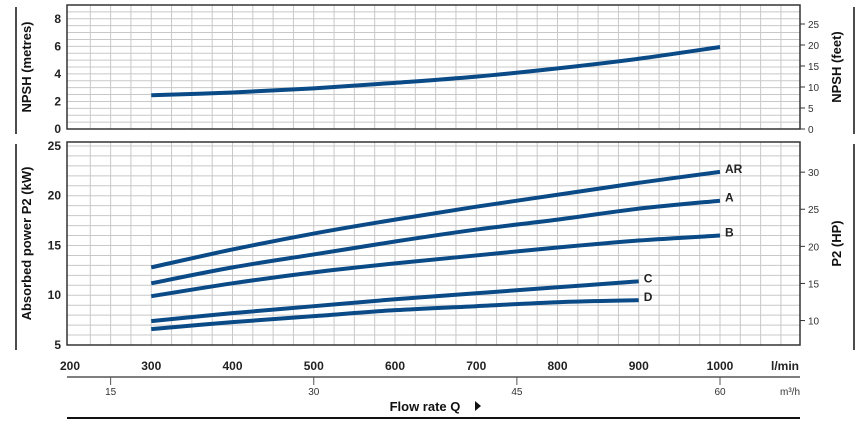 Image resolution: width=864 pixels, height=429 pixels. Describe the element at coordinates (785, 366) in the screenshot. I see `x-unit-lmin: l/min` at that location.